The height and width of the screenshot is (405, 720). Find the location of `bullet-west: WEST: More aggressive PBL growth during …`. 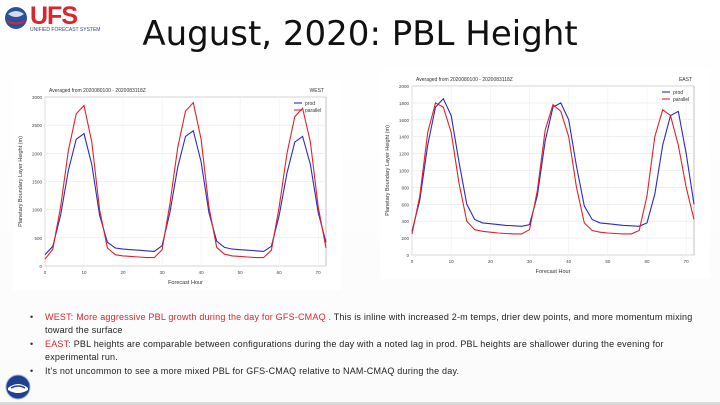

bullet-west: WEST: More aggressive PBL growth during … is located at coordinates (365, 324).